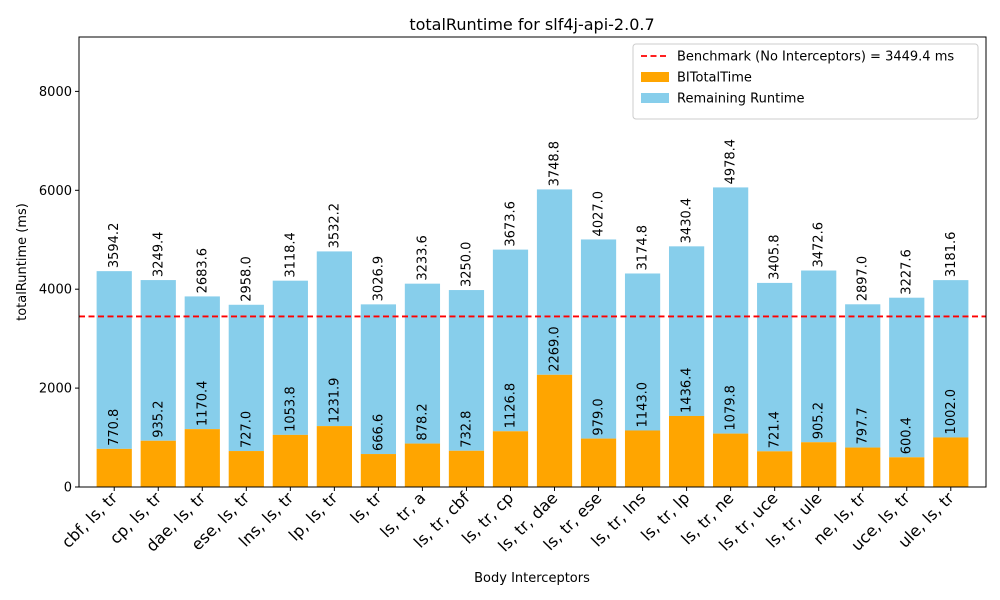 The image size is (1000, 600). I want to click on remaining-runtime-value-label: 3026.9, so click(378, 279).